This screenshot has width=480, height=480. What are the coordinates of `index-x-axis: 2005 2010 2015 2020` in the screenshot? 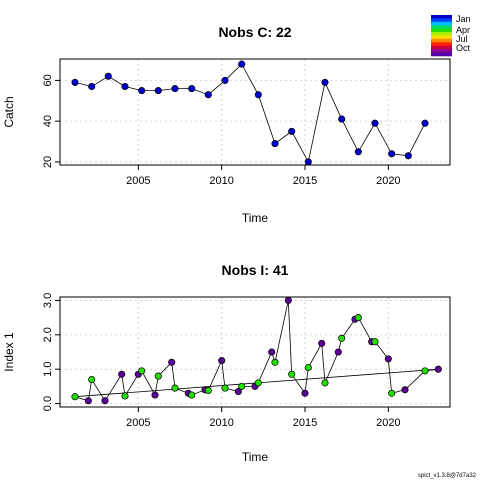 It's located at (263, 418).